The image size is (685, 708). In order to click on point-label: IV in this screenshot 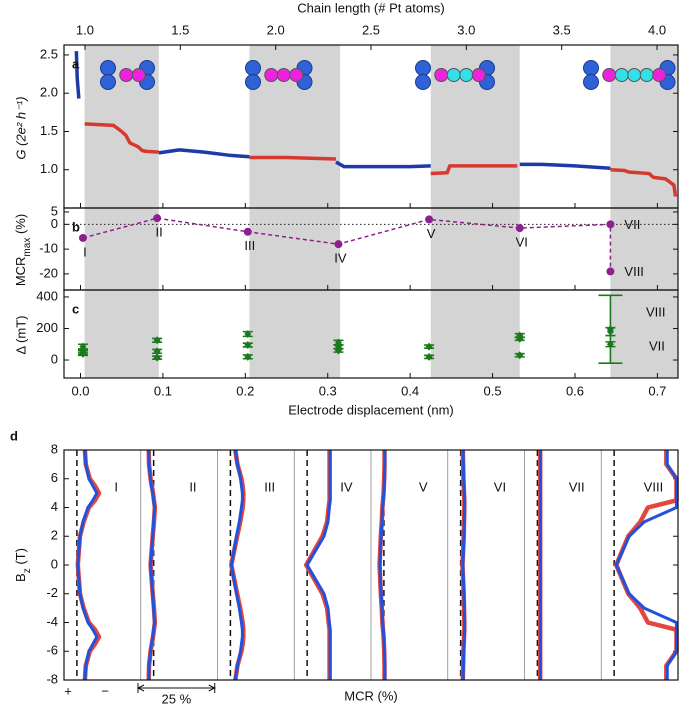, I will do `click(340, 258)`.